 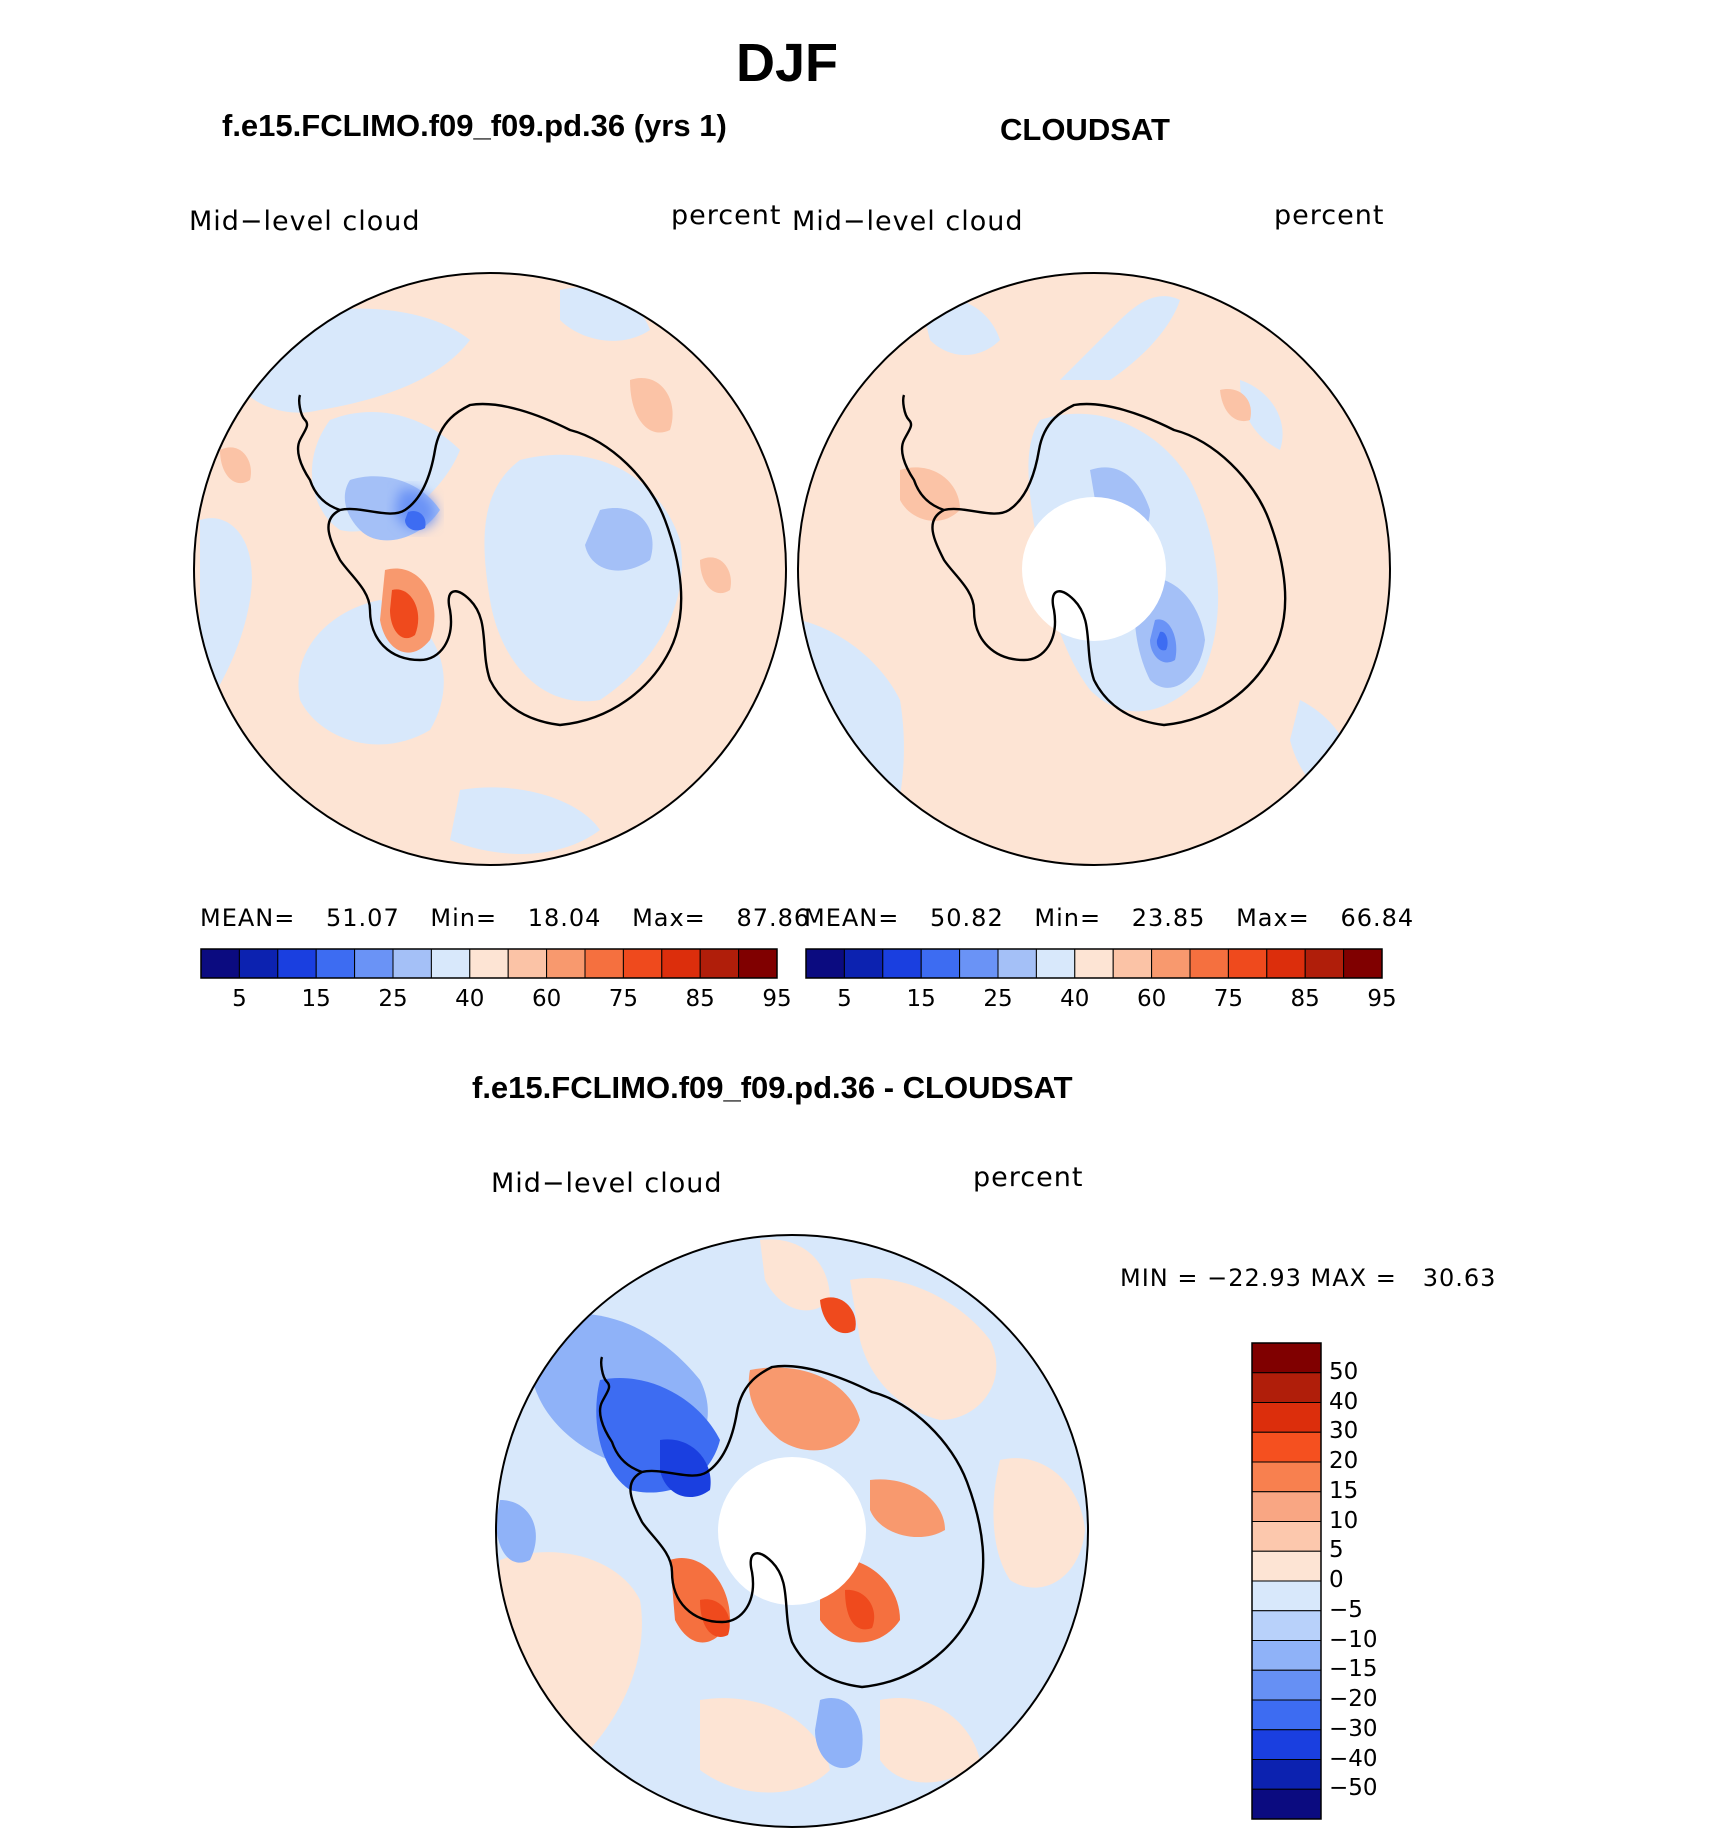 What do you see at coordinates (1344, 1490) in the screenshot?
I see `colorbar3-tick-label: 15` at bounding box center [1344, 1490].